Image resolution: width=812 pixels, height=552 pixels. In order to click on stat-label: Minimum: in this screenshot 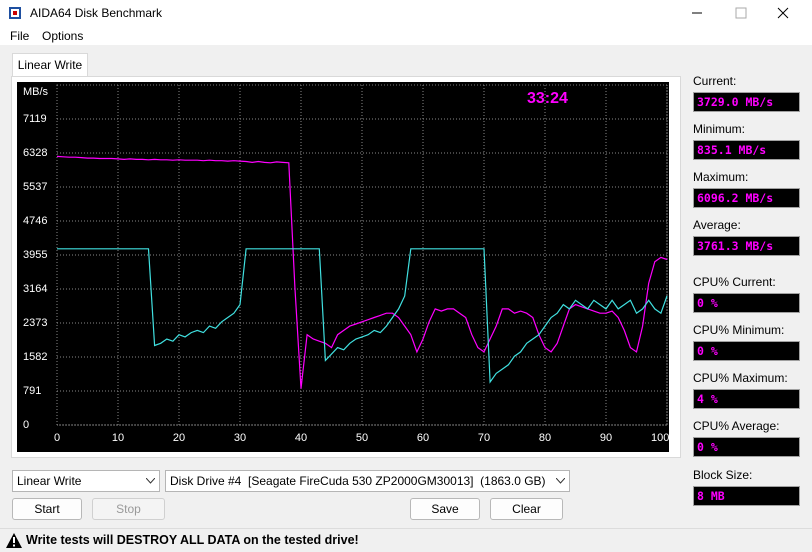, I will do `click(719, 129)`.